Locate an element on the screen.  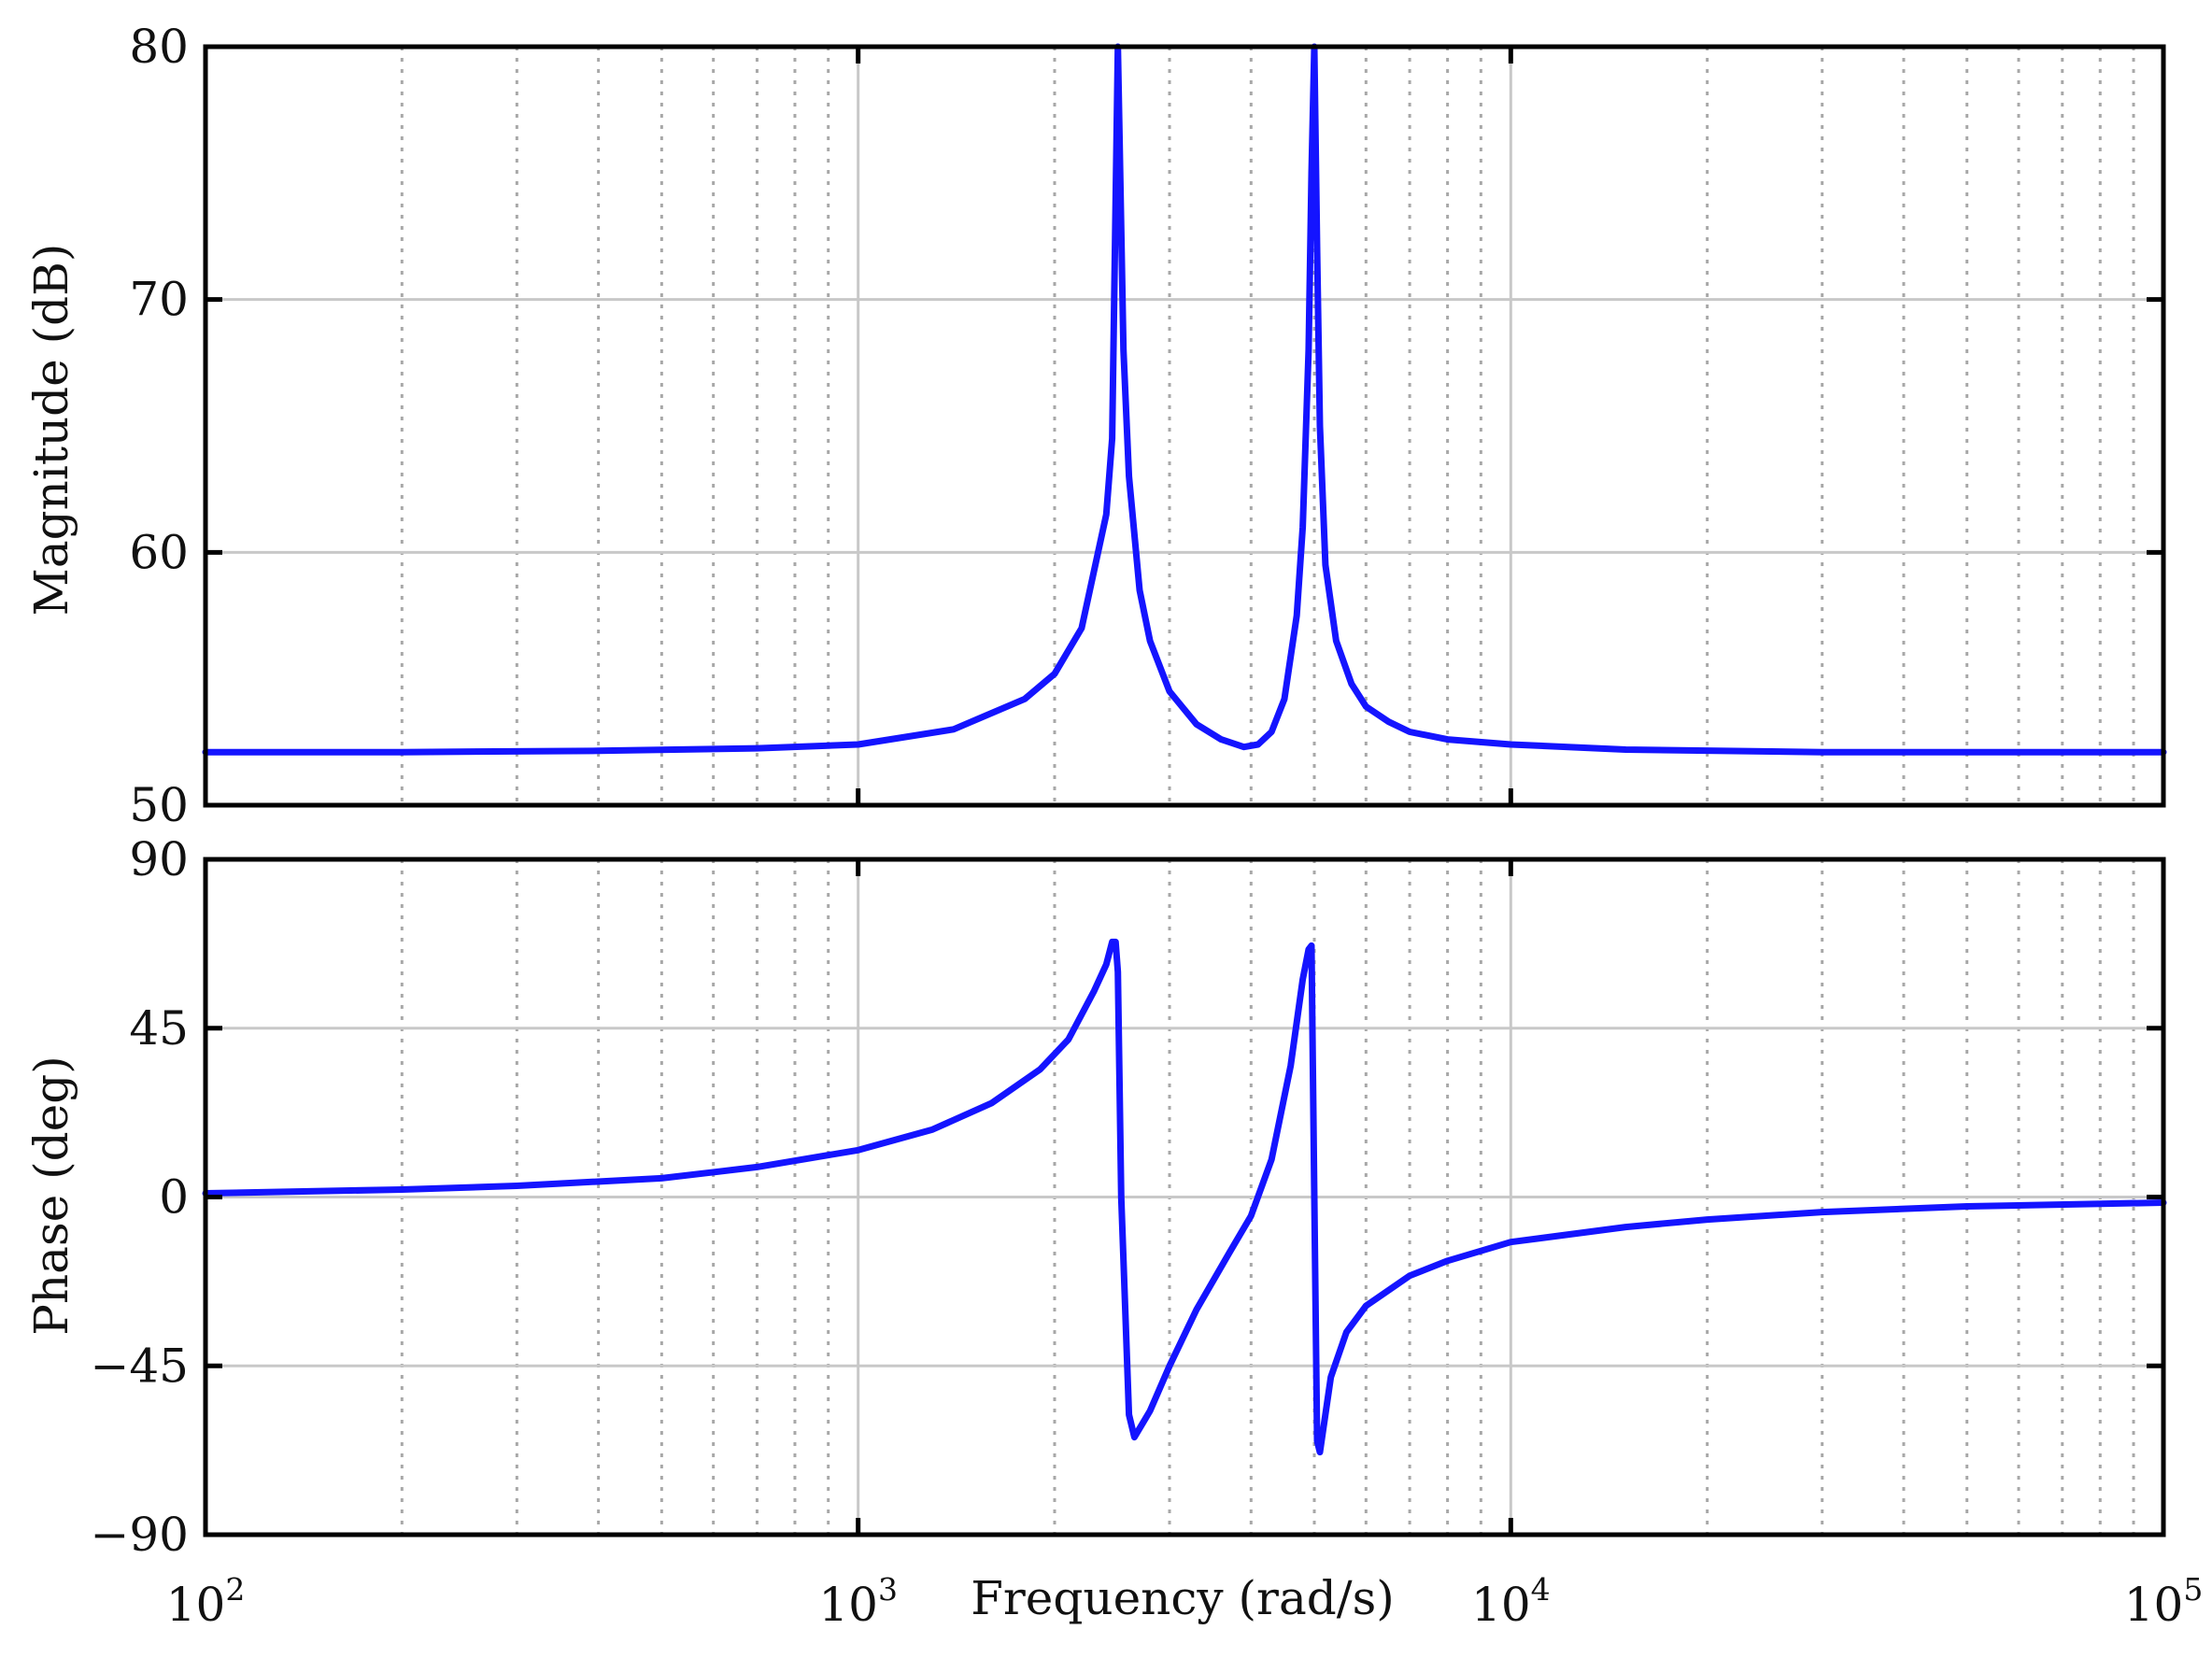
phase-y-tick-label: 0 is located at coordinates (174, 1198).